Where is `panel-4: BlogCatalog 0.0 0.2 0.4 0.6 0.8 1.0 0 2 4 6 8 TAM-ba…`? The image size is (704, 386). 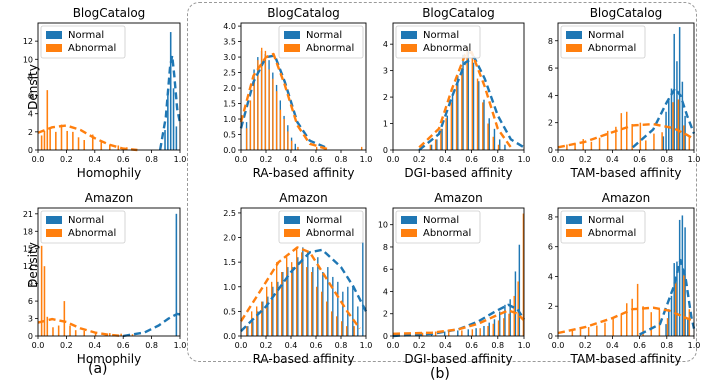
panel-4: BlogCatalog 0.0 0.2 0.4 0.6 0.8 1.0 0 2 4 6 8 TAM-ba… is located at coordinates (624, 93).